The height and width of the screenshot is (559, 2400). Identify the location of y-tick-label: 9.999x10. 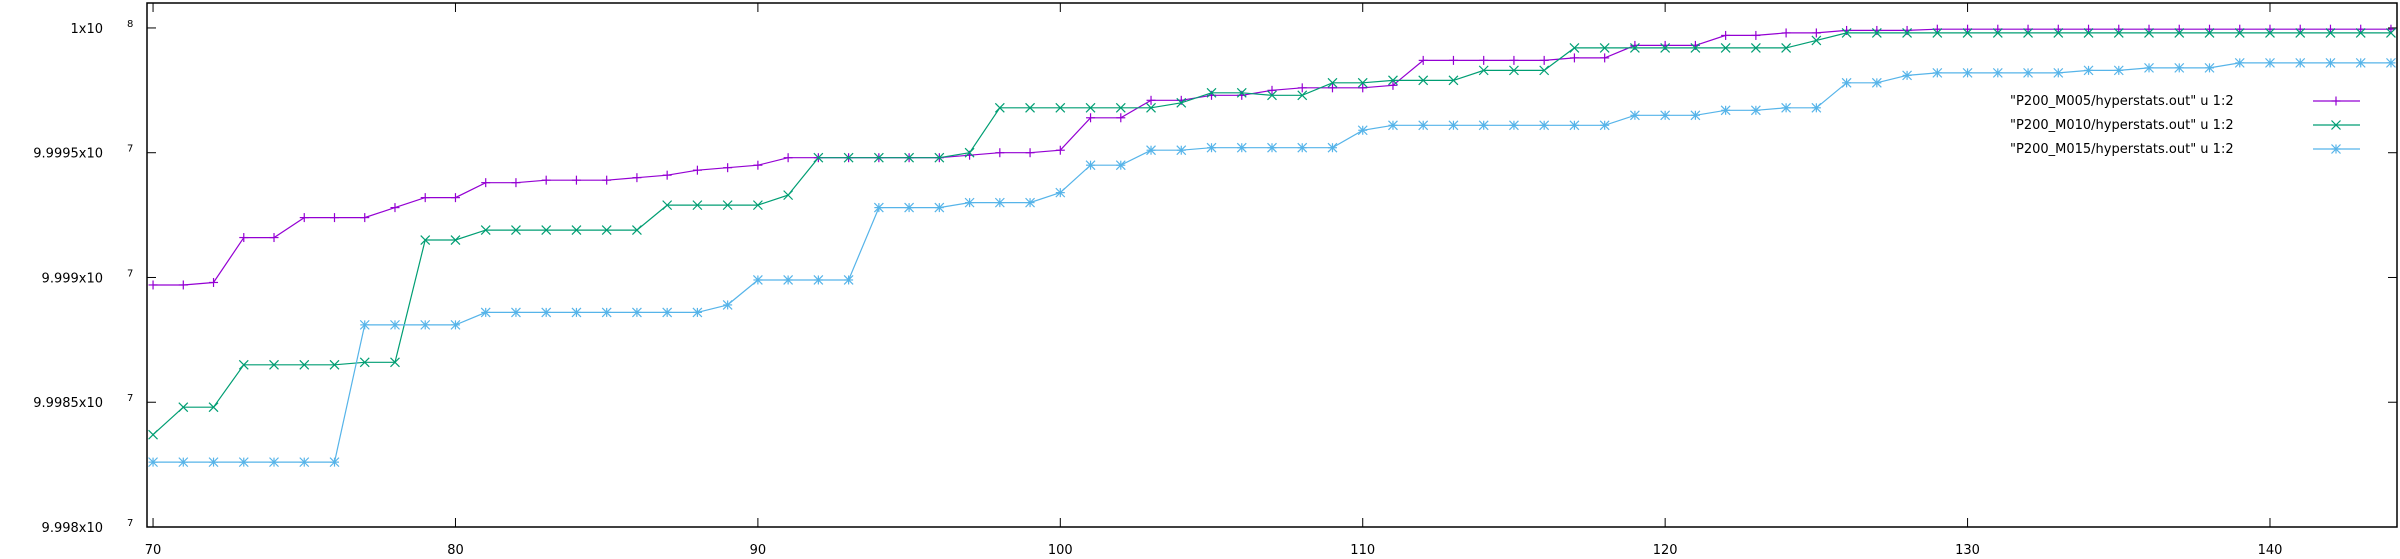
(72, 278).